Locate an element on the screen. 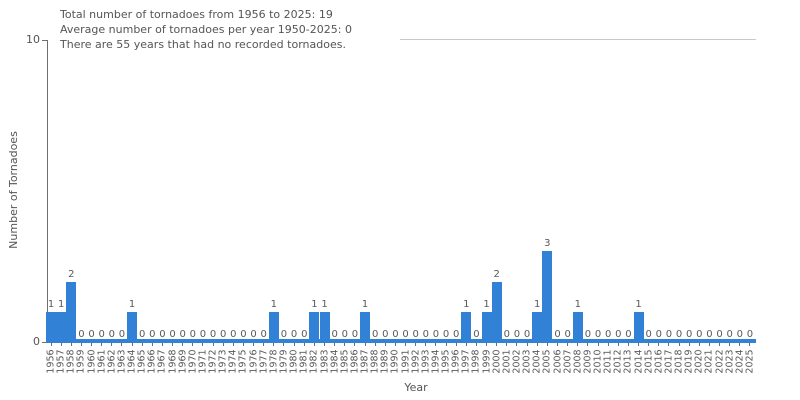 The image size is (800, 400). x-tick-label: 1982 is located at coordinates (314, 361).